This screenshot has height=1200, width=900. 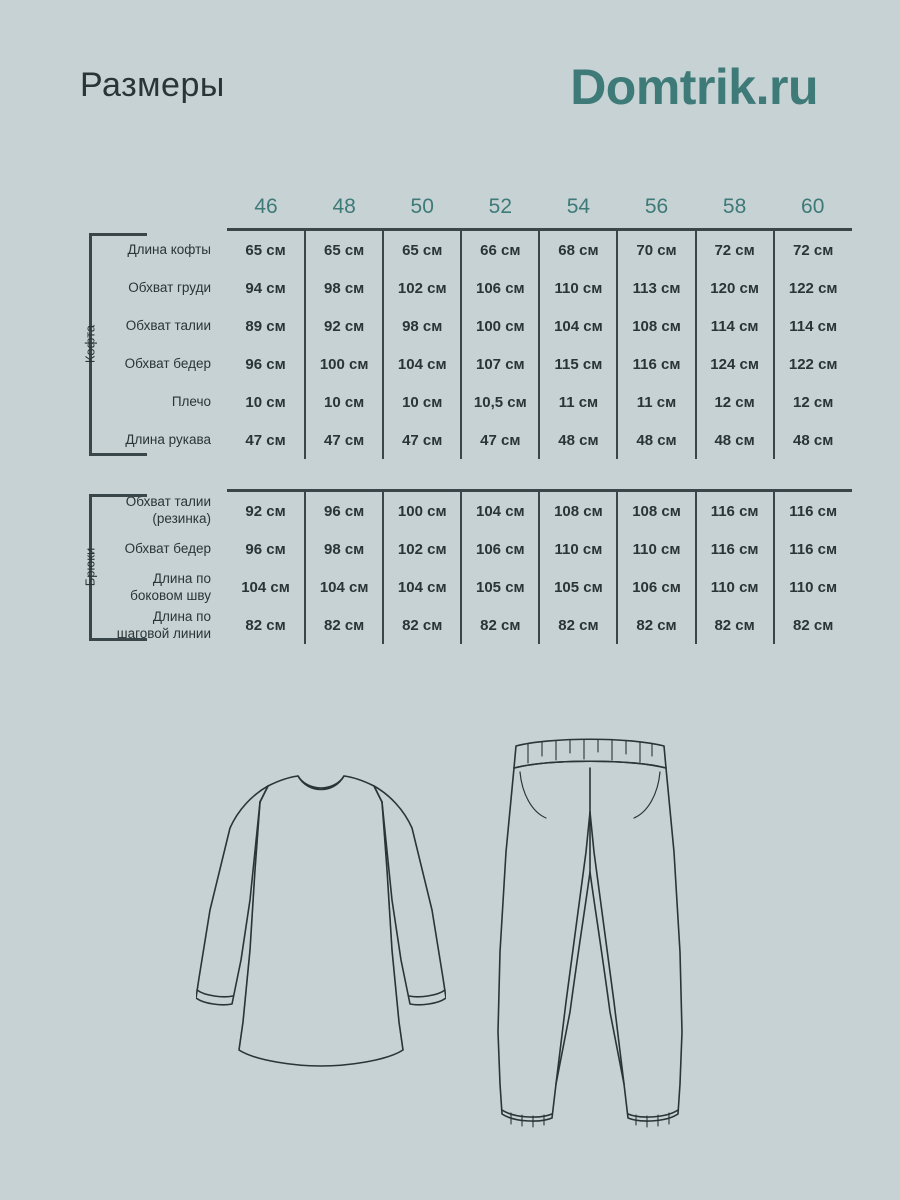 What do you see at coordinates (734, 364) in the screenshot?
I see `measurement-cell: 124 см` at bounding box center [734, 364].